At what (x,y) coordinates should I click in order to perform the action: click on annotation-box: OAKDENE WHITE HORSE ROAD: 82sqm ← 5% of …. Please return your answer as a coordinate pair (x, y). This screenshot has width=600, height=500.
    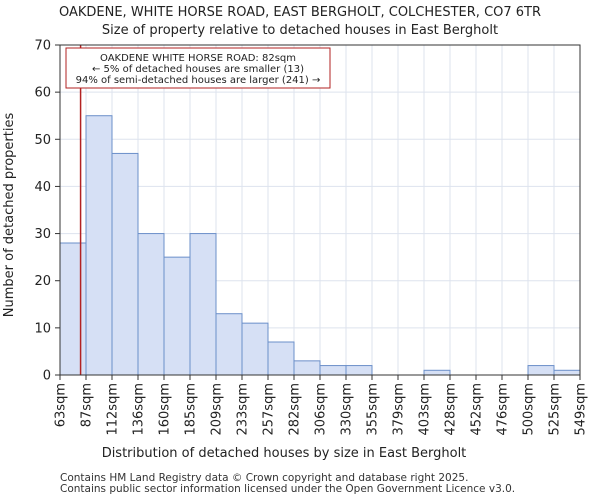
    Looking at the image, I should click on (198, 68).